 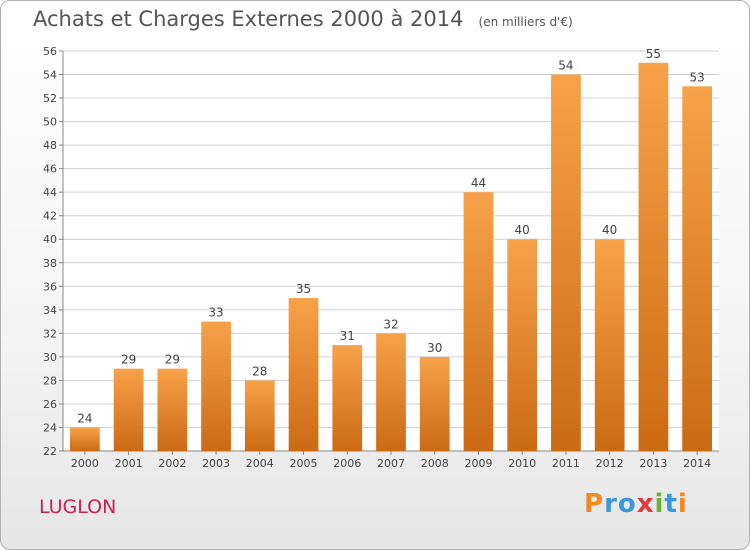 I want to click on bar-2004, so click(x=259, y=415).